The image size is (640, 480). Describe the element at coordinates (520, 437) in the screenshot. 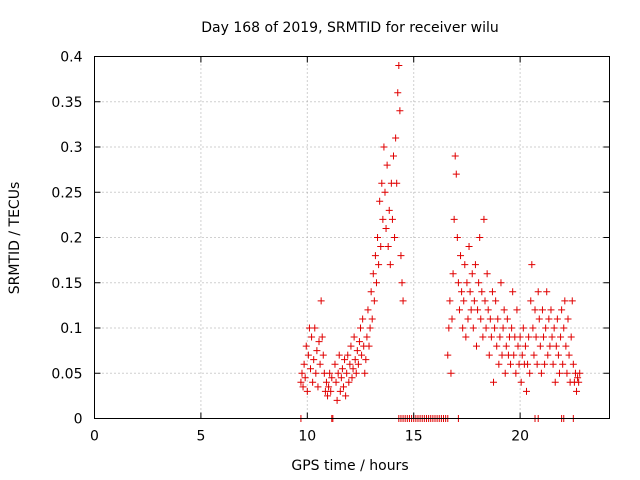

I see `x-tick-label: 20` at that location.